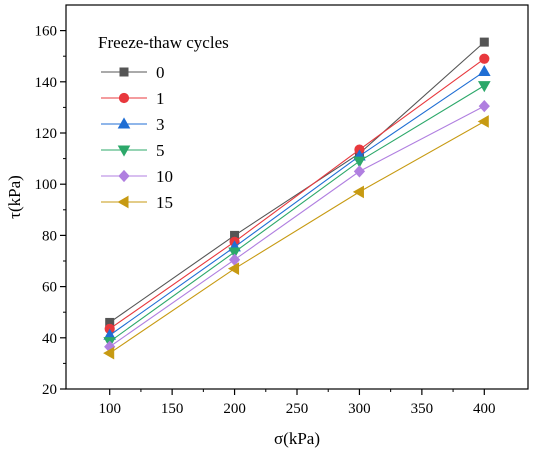 This screenshot has height=455, width=550. What do you see at coordinates (46, 32) in the screenshot?
I see `y-tick-label: 160` at bounding box center [46, 32].